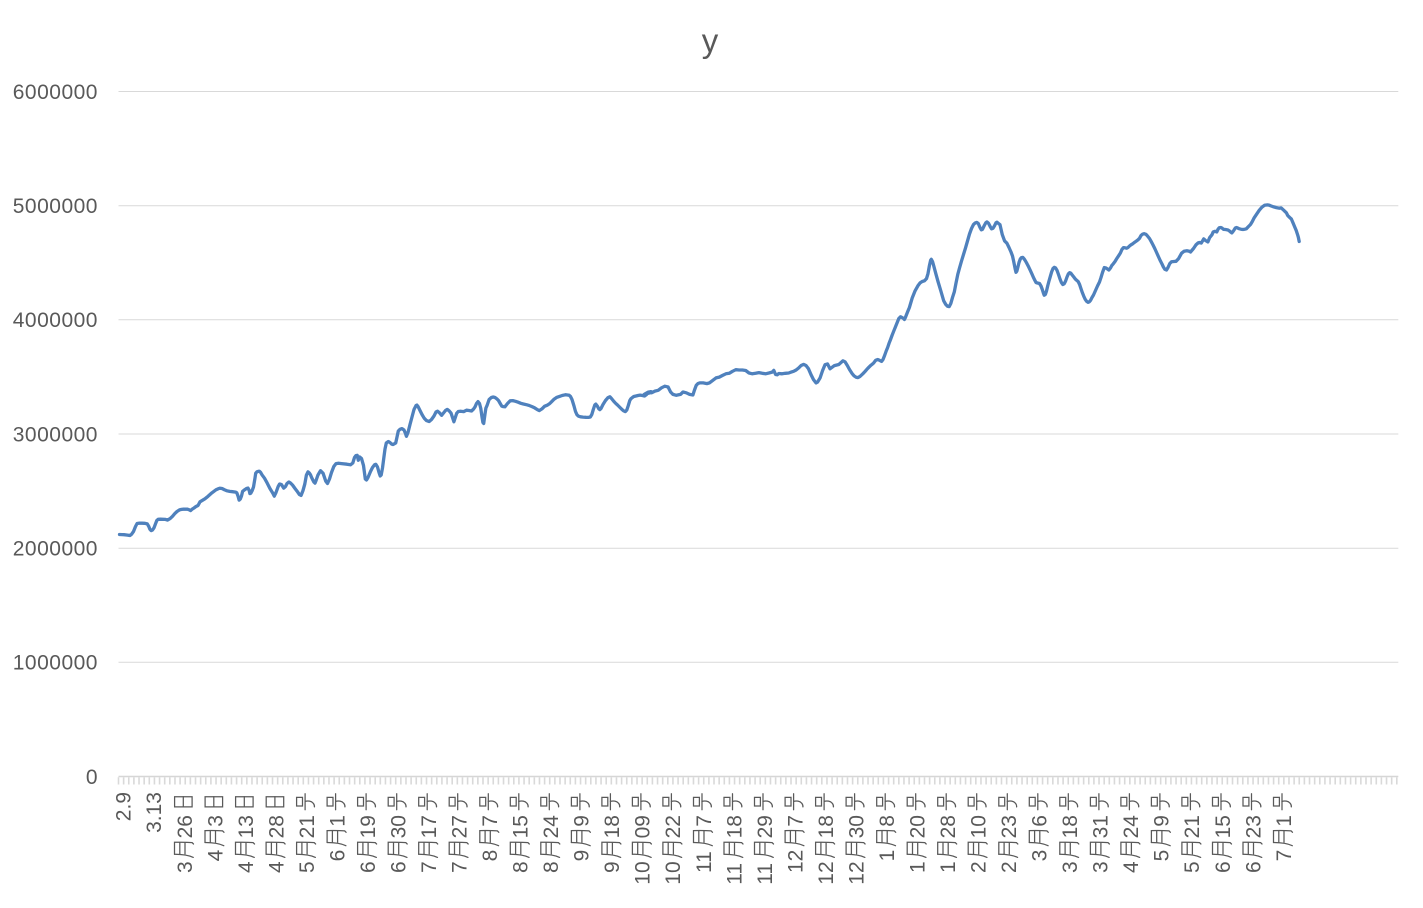 This screenshot has height=908, width=1423. Describe the element at coordinates (55, 206) in the screenshot. I see `svg-text: 5000000` at that location.